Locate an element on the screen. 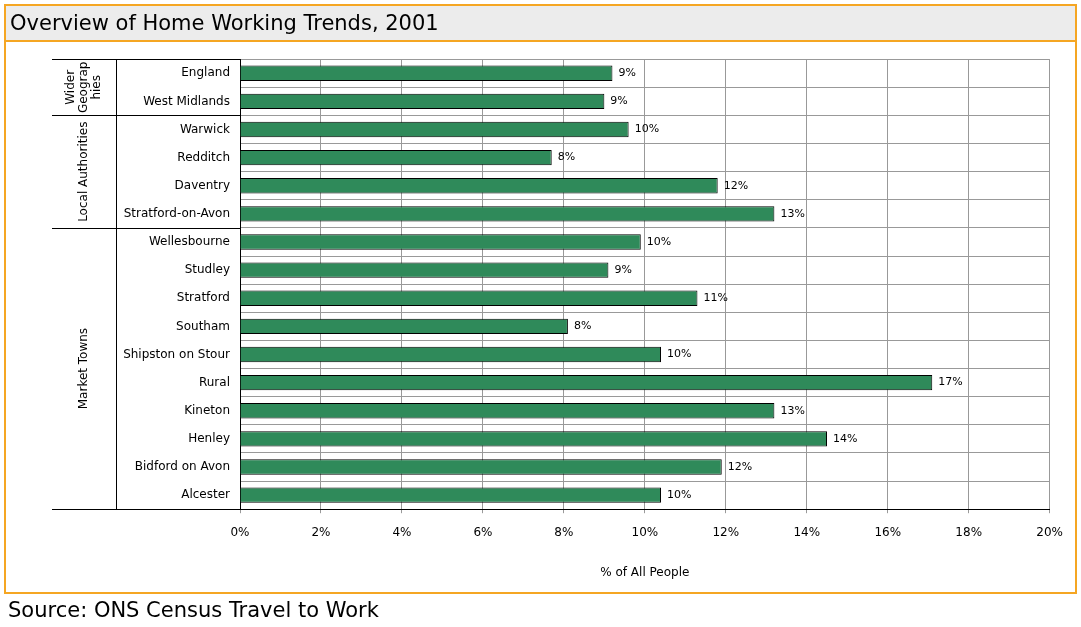 The height and width of the screenshot is (627, 1081). y-tick-label: Kineton is located at coordinates (207, 409).